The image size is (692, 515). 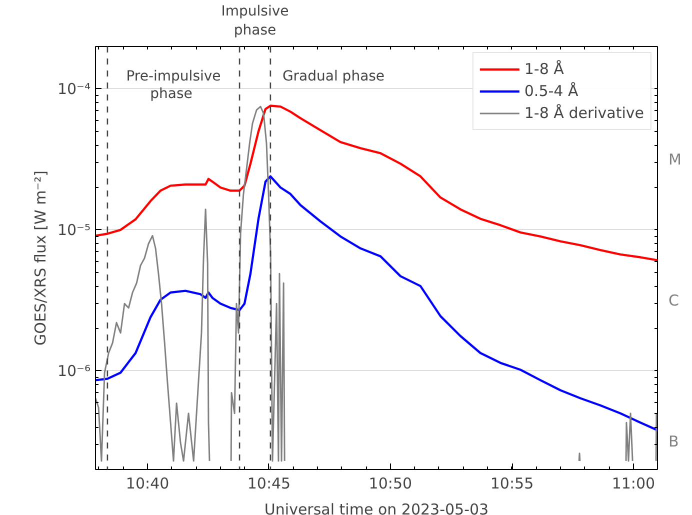 What do you see at coordinates (551, 91) in the screenshot?
I see `legend-label: 0.5-4 Å` at bounding box center [551, 91].